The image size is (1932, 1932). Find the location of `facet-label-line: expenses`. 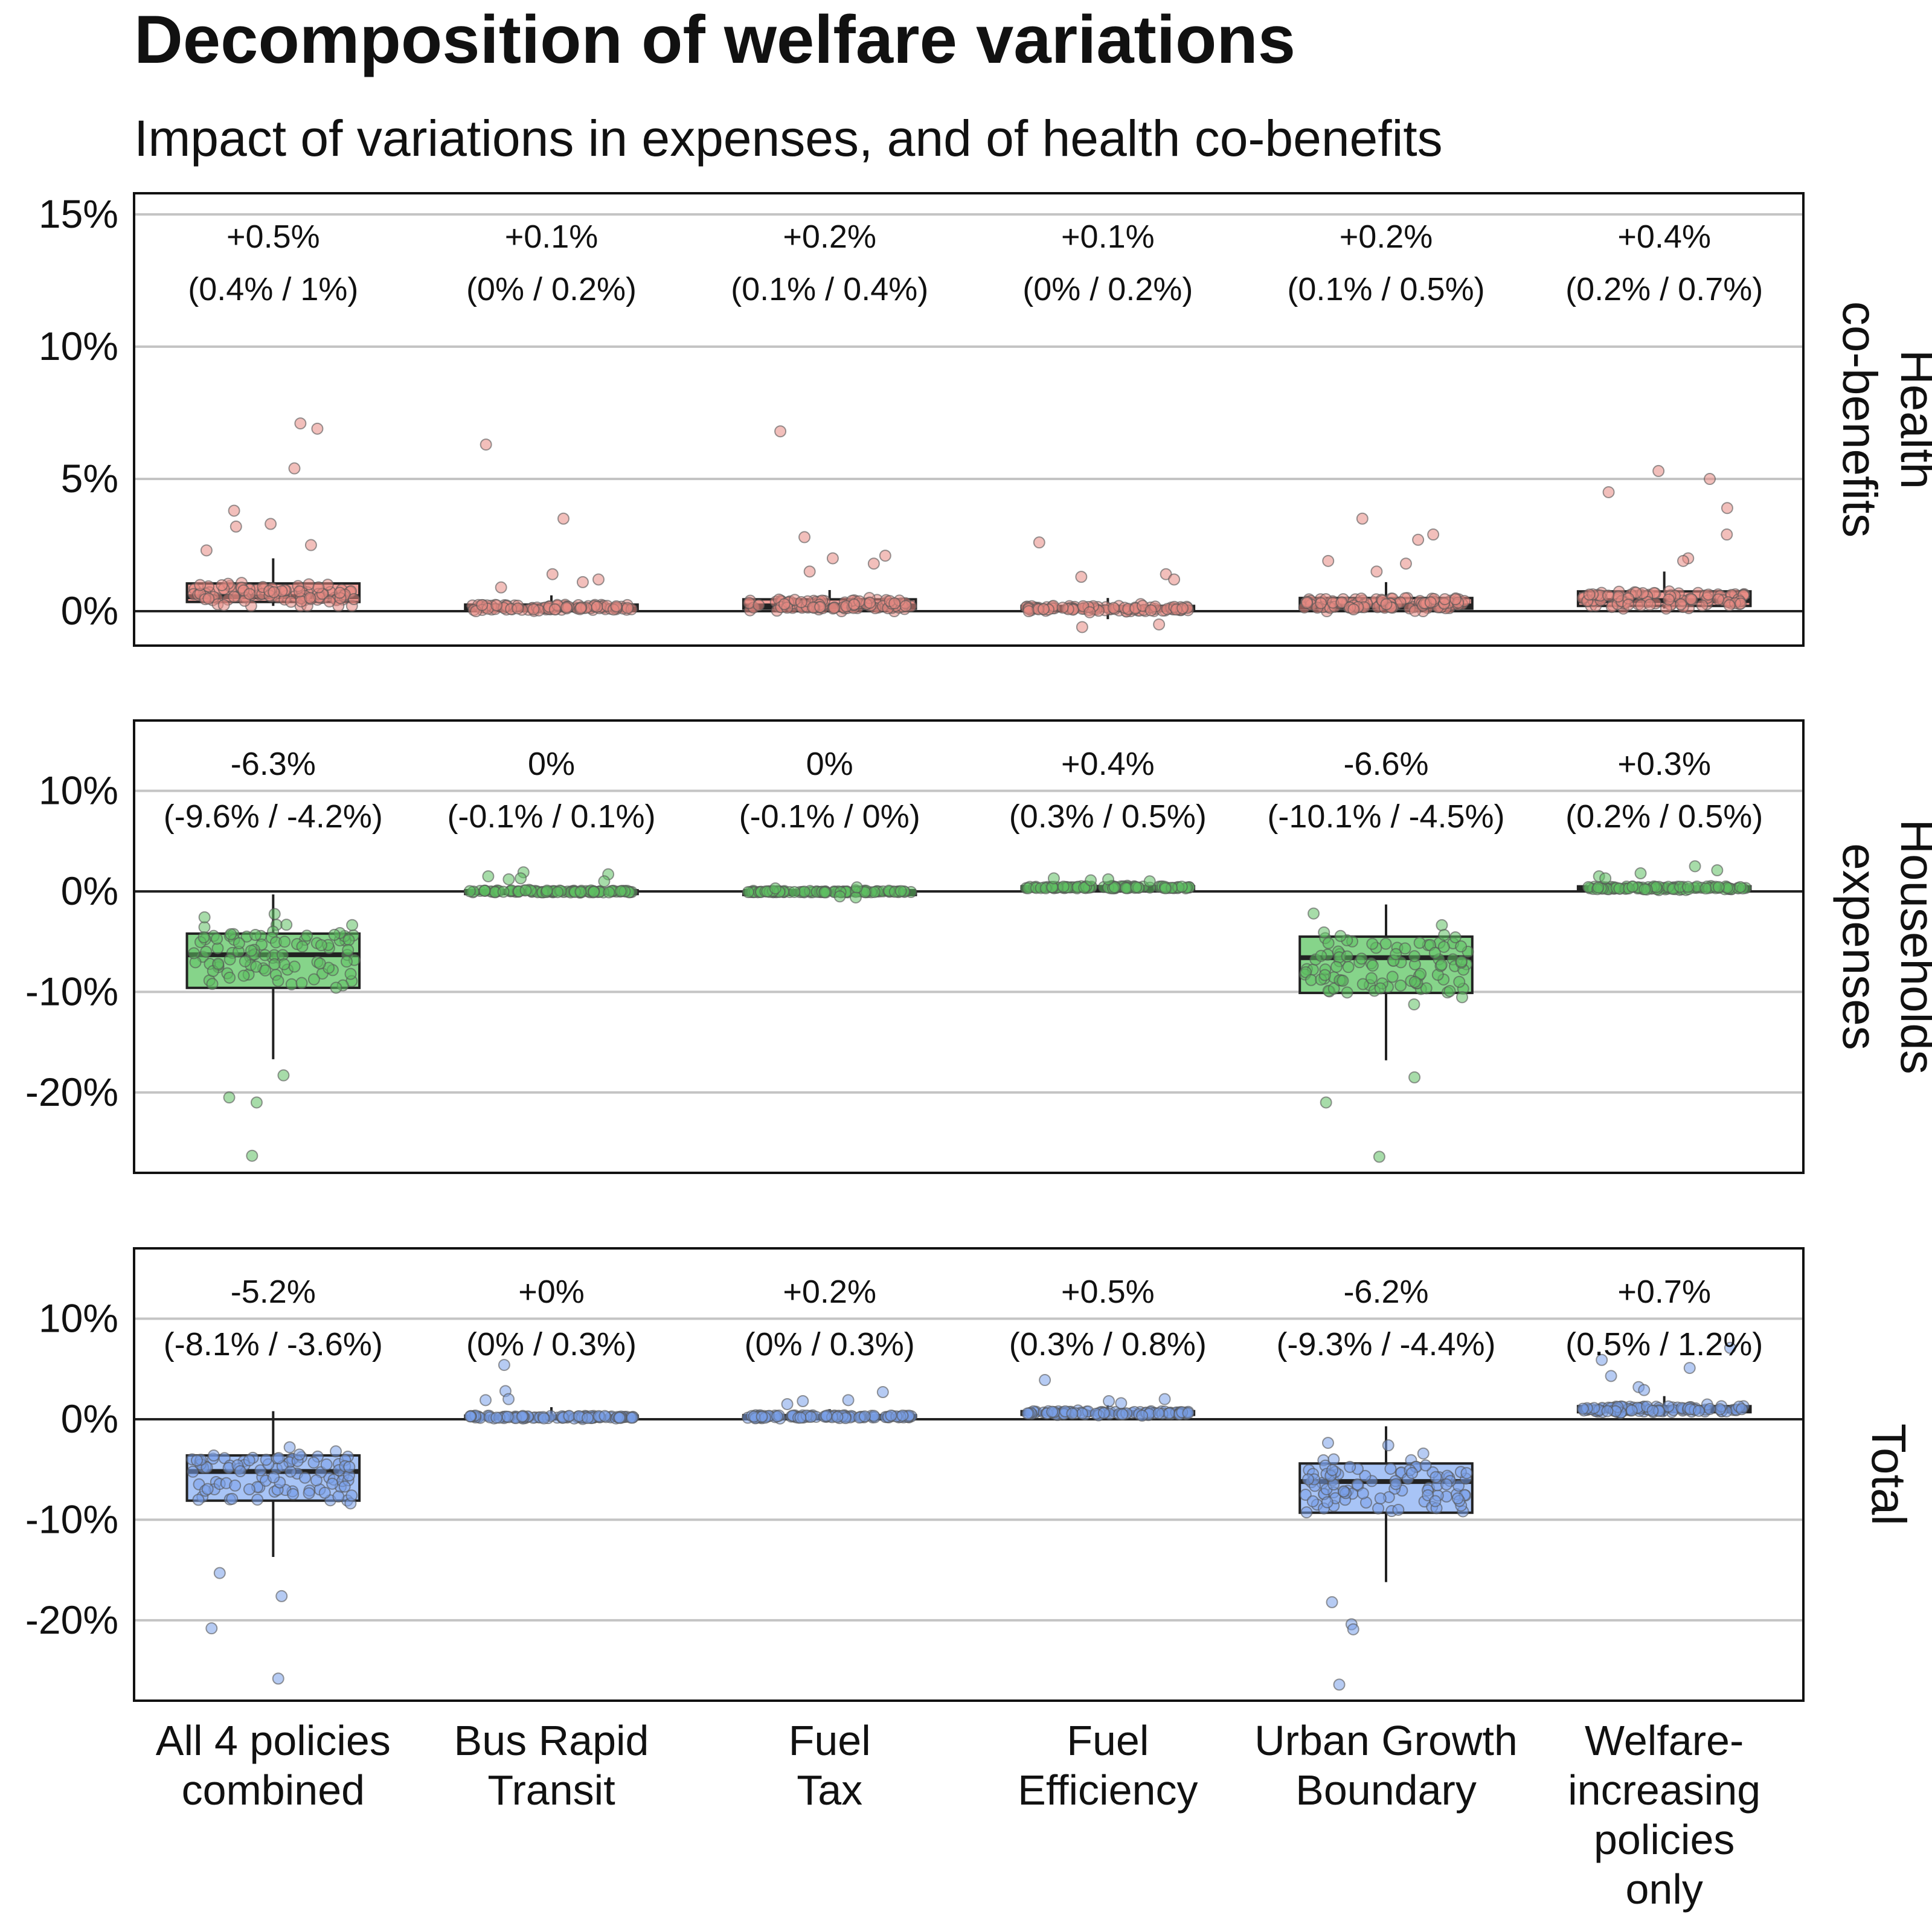

facet-label-line: expenses is located at coordinates (1860, 946).